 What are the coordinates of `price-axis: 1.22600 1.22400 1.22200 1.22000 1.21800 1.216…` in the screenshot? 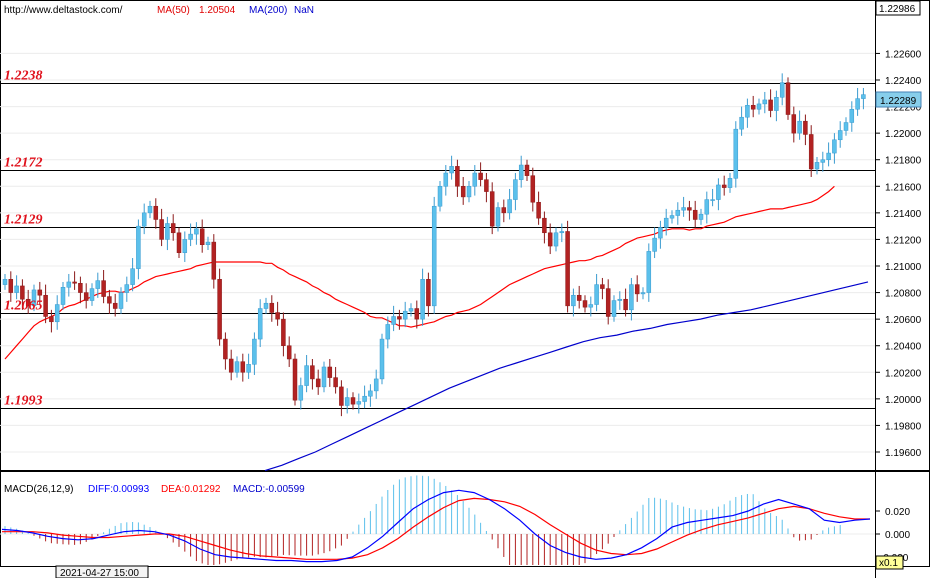 It's located at (898, 254).